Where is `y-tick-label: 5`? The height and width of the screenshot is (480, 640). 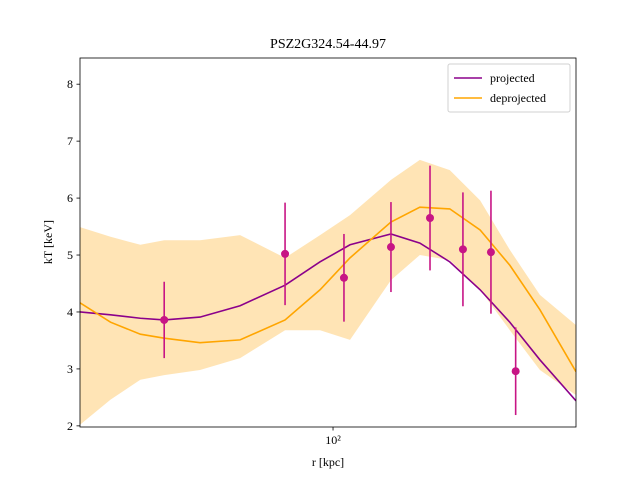 y-tick-label: 5 is located at coordinates (70, 255).